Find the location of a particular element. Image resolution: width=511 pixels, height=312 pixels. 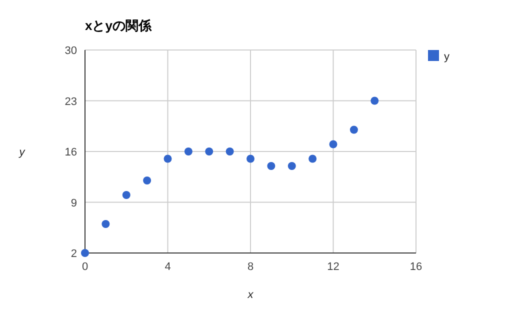

y-tick-label: 2 is located at coordinates (73, 254).